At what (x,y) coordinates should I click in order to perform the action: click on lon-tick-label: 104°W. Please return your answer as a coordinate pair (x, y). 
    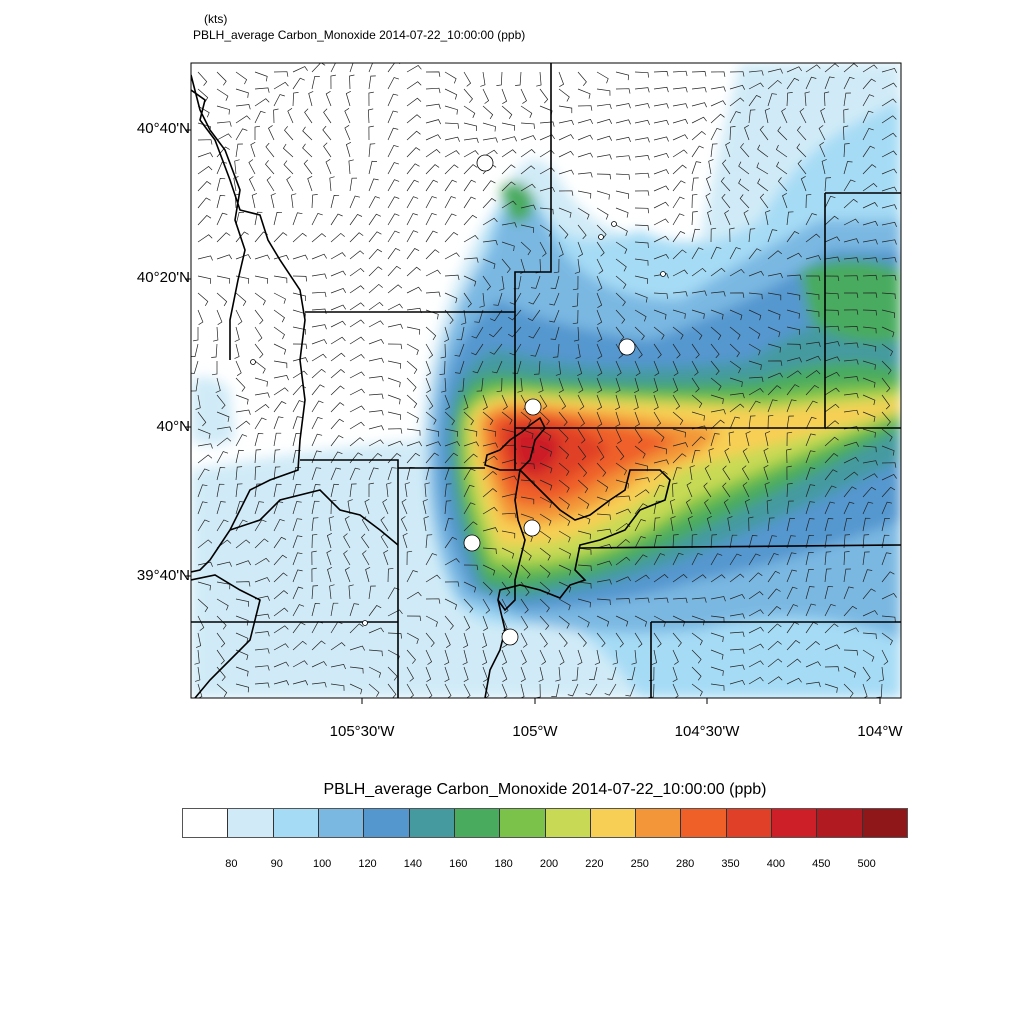
    Looking at the image, I should click on (880, 731).